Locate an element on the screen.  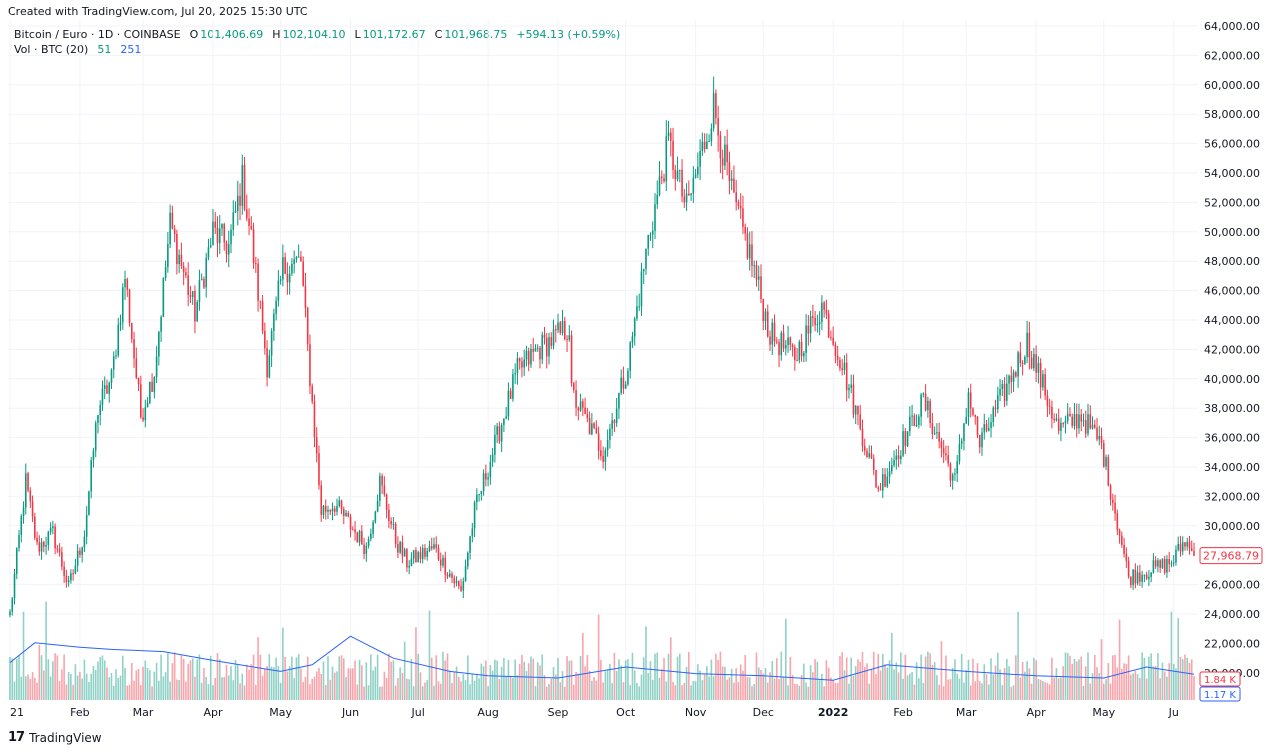
x-tick-label: Dec is located at coordinates (763, 712).